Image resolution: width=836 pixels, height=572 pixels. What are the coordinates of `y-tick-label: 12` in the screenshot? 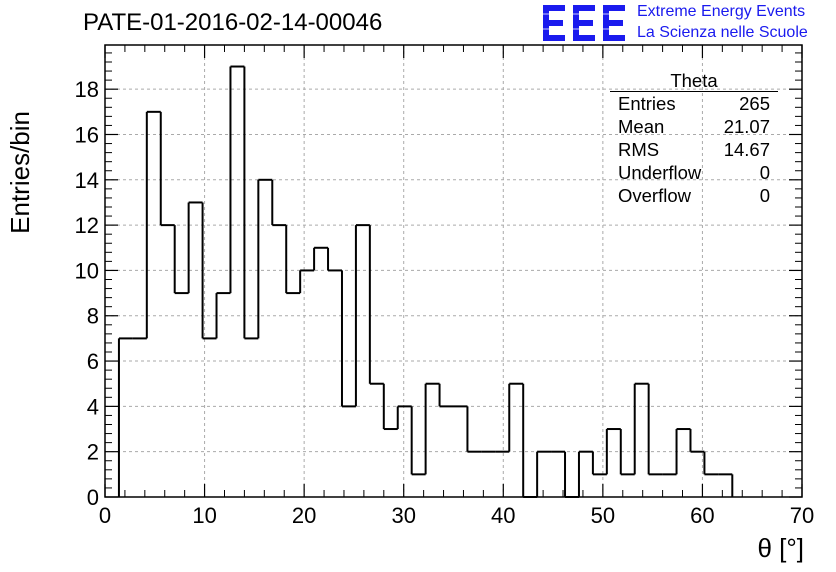 It's located at (87, 225).